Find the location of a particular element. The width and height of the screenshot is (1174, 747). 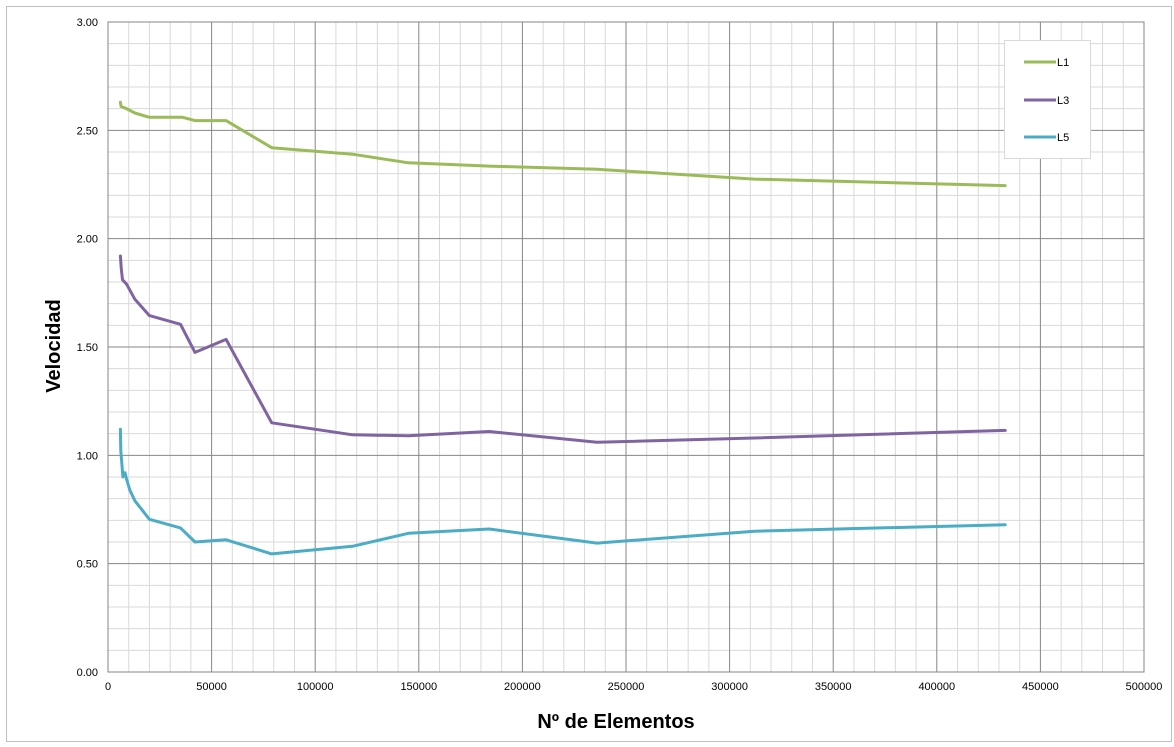

x-tick-label: 150000 is located at coordinates (418, 687).